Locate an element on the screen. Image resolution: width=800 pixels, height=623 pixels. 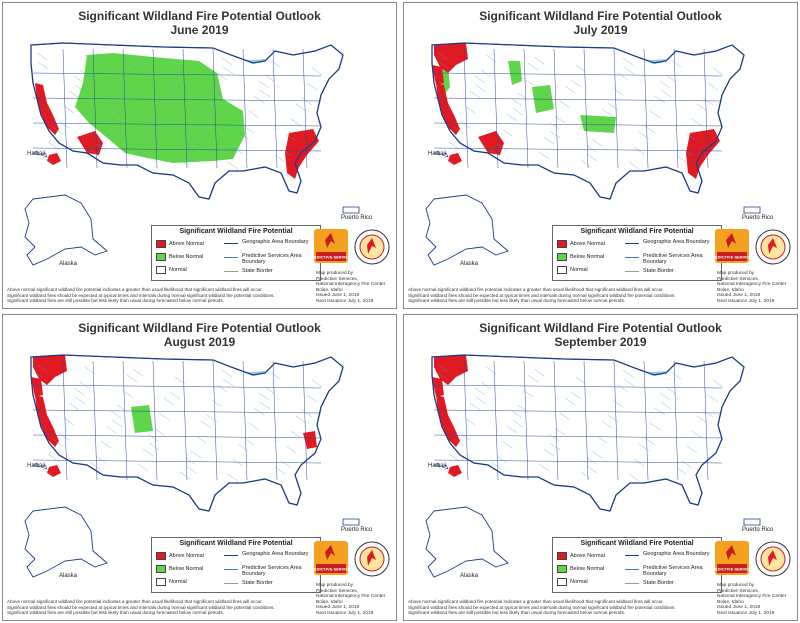
state-border-line is located at coordinates (632, 583).